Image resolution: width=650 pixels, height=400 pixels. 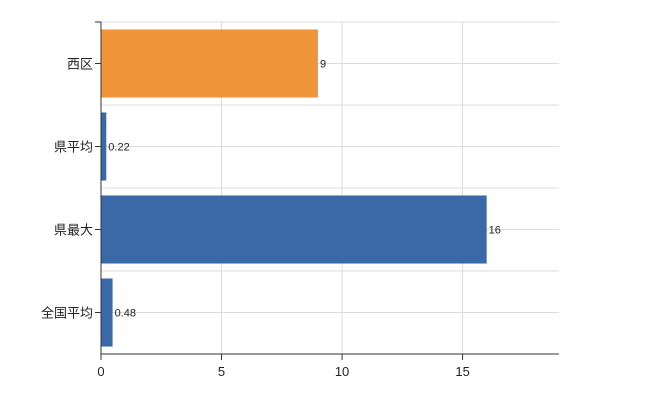 What do you see at coordinates (100, 371) in the screenshot?
I see `x-tick-label-1: 0` at bounding box center [100, 371].